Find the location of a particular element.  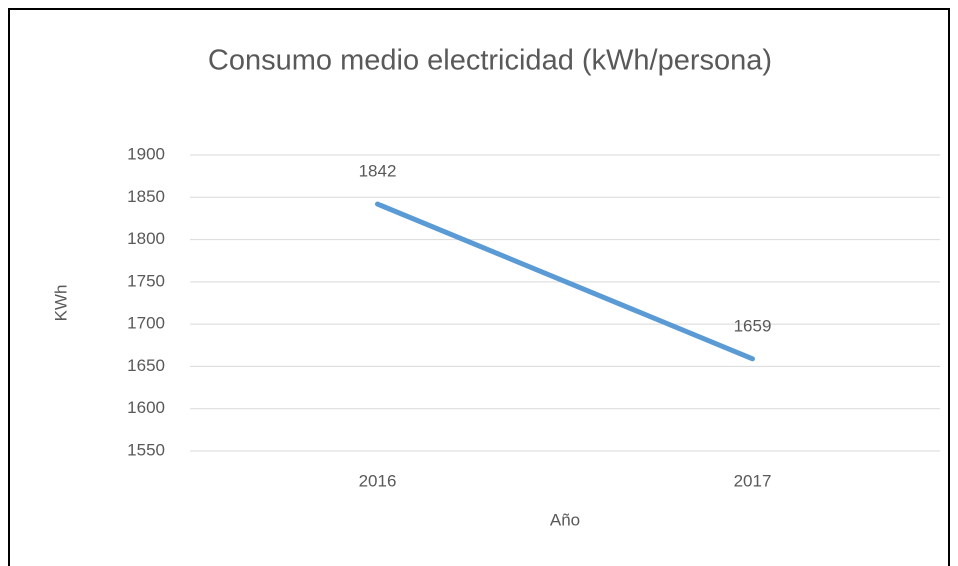

chart-title: Consumo medio electricidad (kWh/persona) is located at coordinates (490, 61).